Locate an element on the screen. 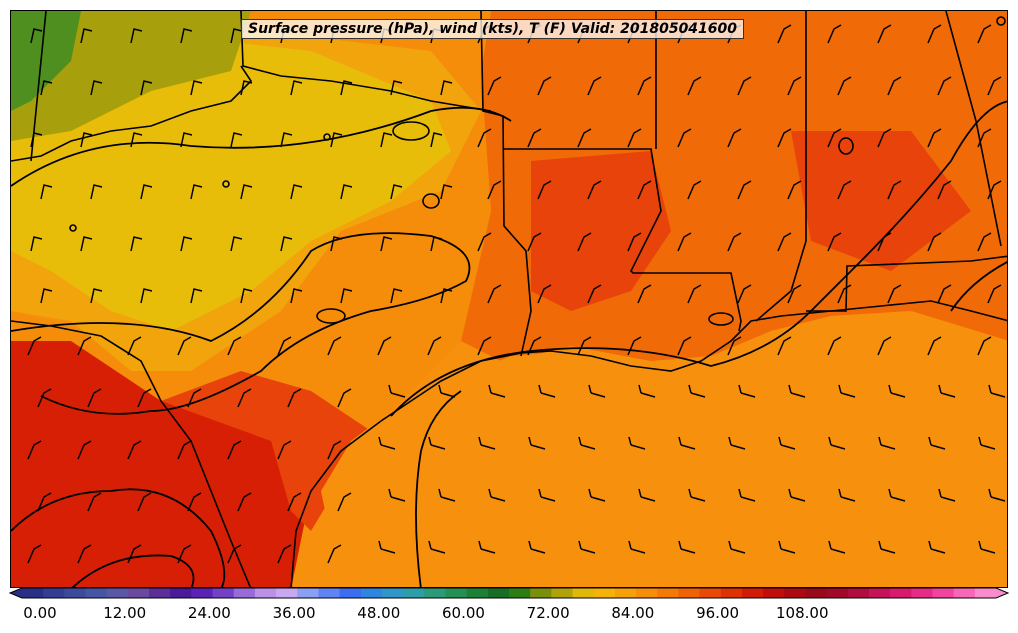  colorbar-tick-label: 36.00 is located at coordinates (294, 613).